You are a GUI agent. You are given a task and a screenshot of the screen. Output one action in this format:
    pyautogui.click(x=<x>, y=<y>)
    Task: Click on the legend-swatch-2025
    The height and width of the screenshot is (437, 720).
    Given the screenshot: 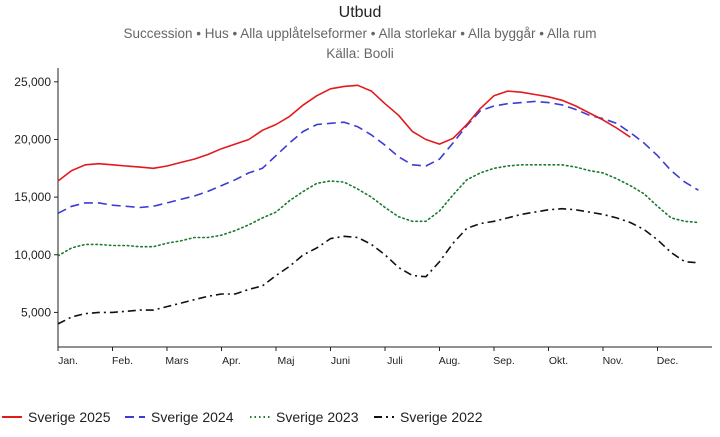 What is the action you would take?
    pyautogui.click(x=12, y=417)
    